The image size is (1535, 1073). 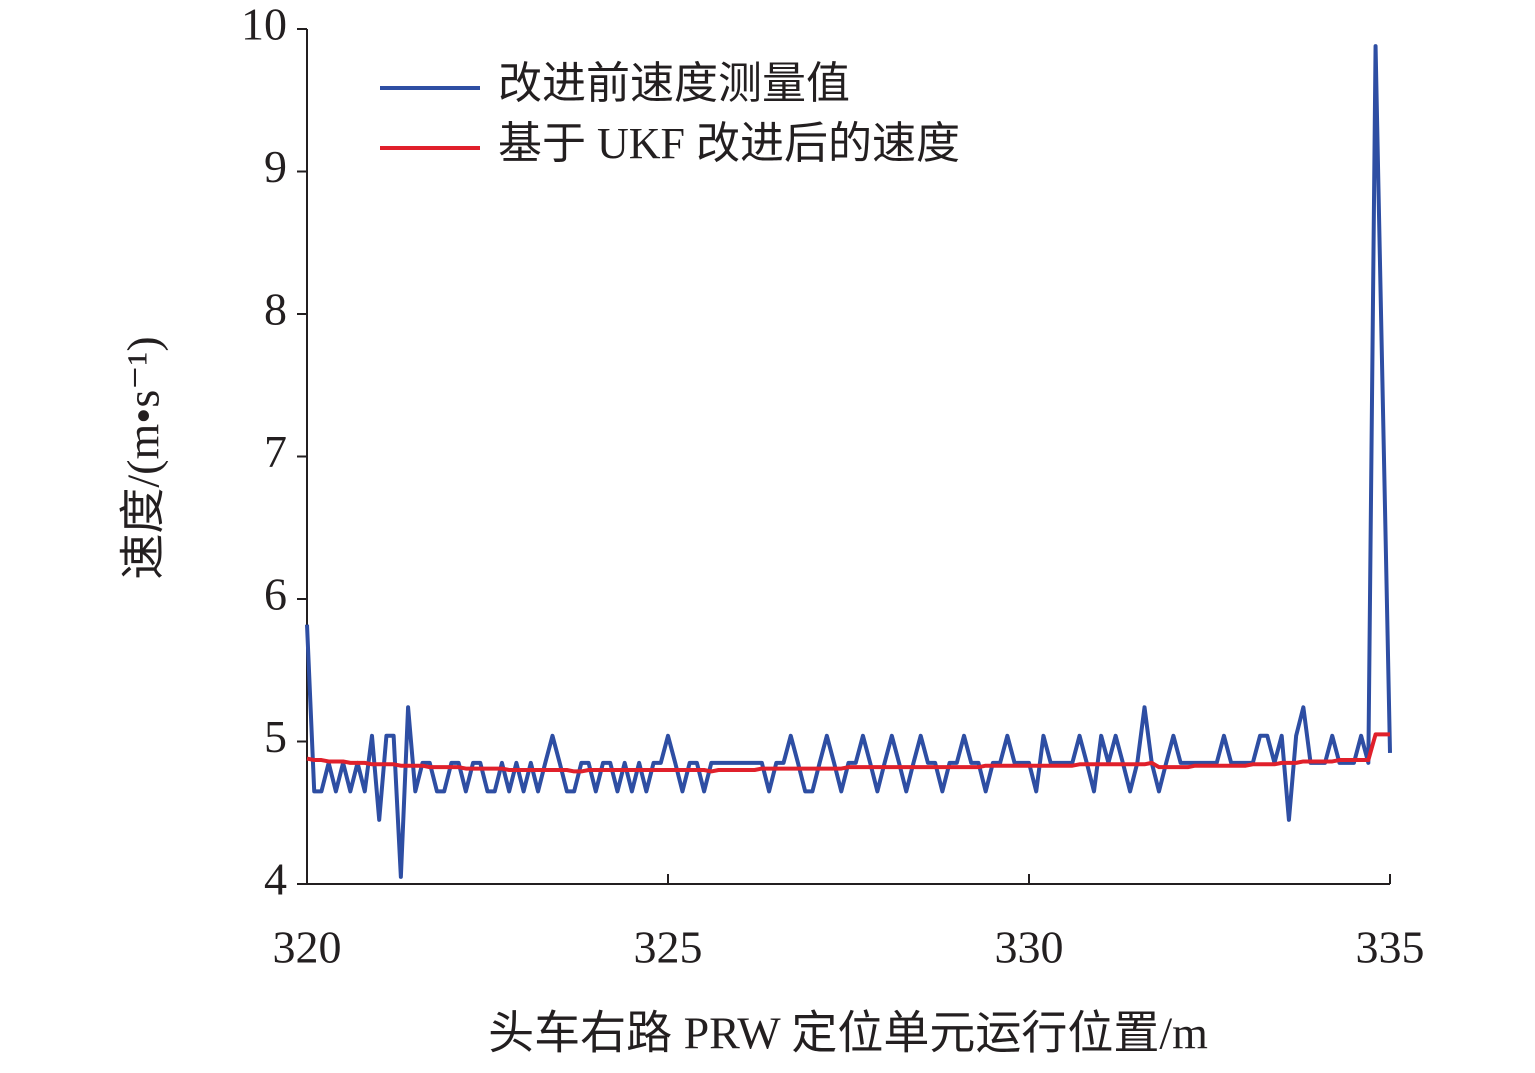 What do you see at coordinates (1390, 947) in the screenshot?
I see `x-tick-label: 335` at bounding box center [1390, 947].